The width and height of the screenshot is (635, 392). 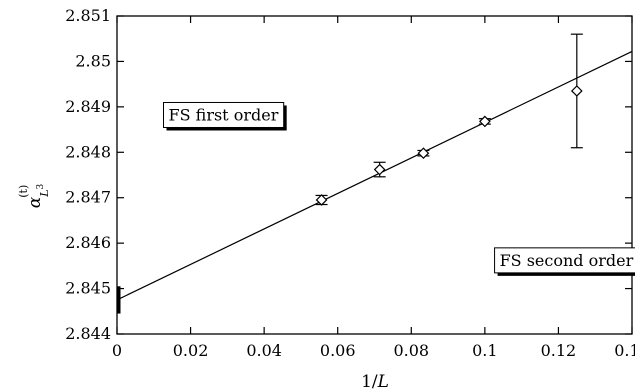 What do you see at coordinates (93, 60) in the screenshot?
I see `y-tick-label: 2.85` at bounding box center [93, 60].